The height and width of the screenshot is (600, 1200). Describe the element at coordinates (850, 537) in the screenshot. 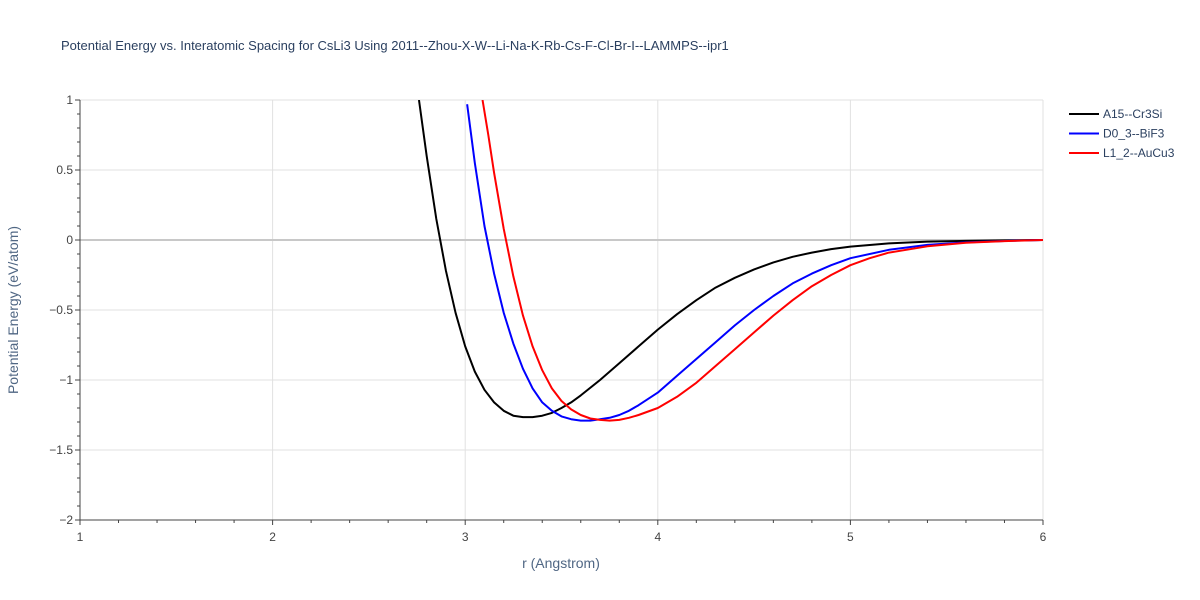

I see `x-tick-label: 5` at that location.